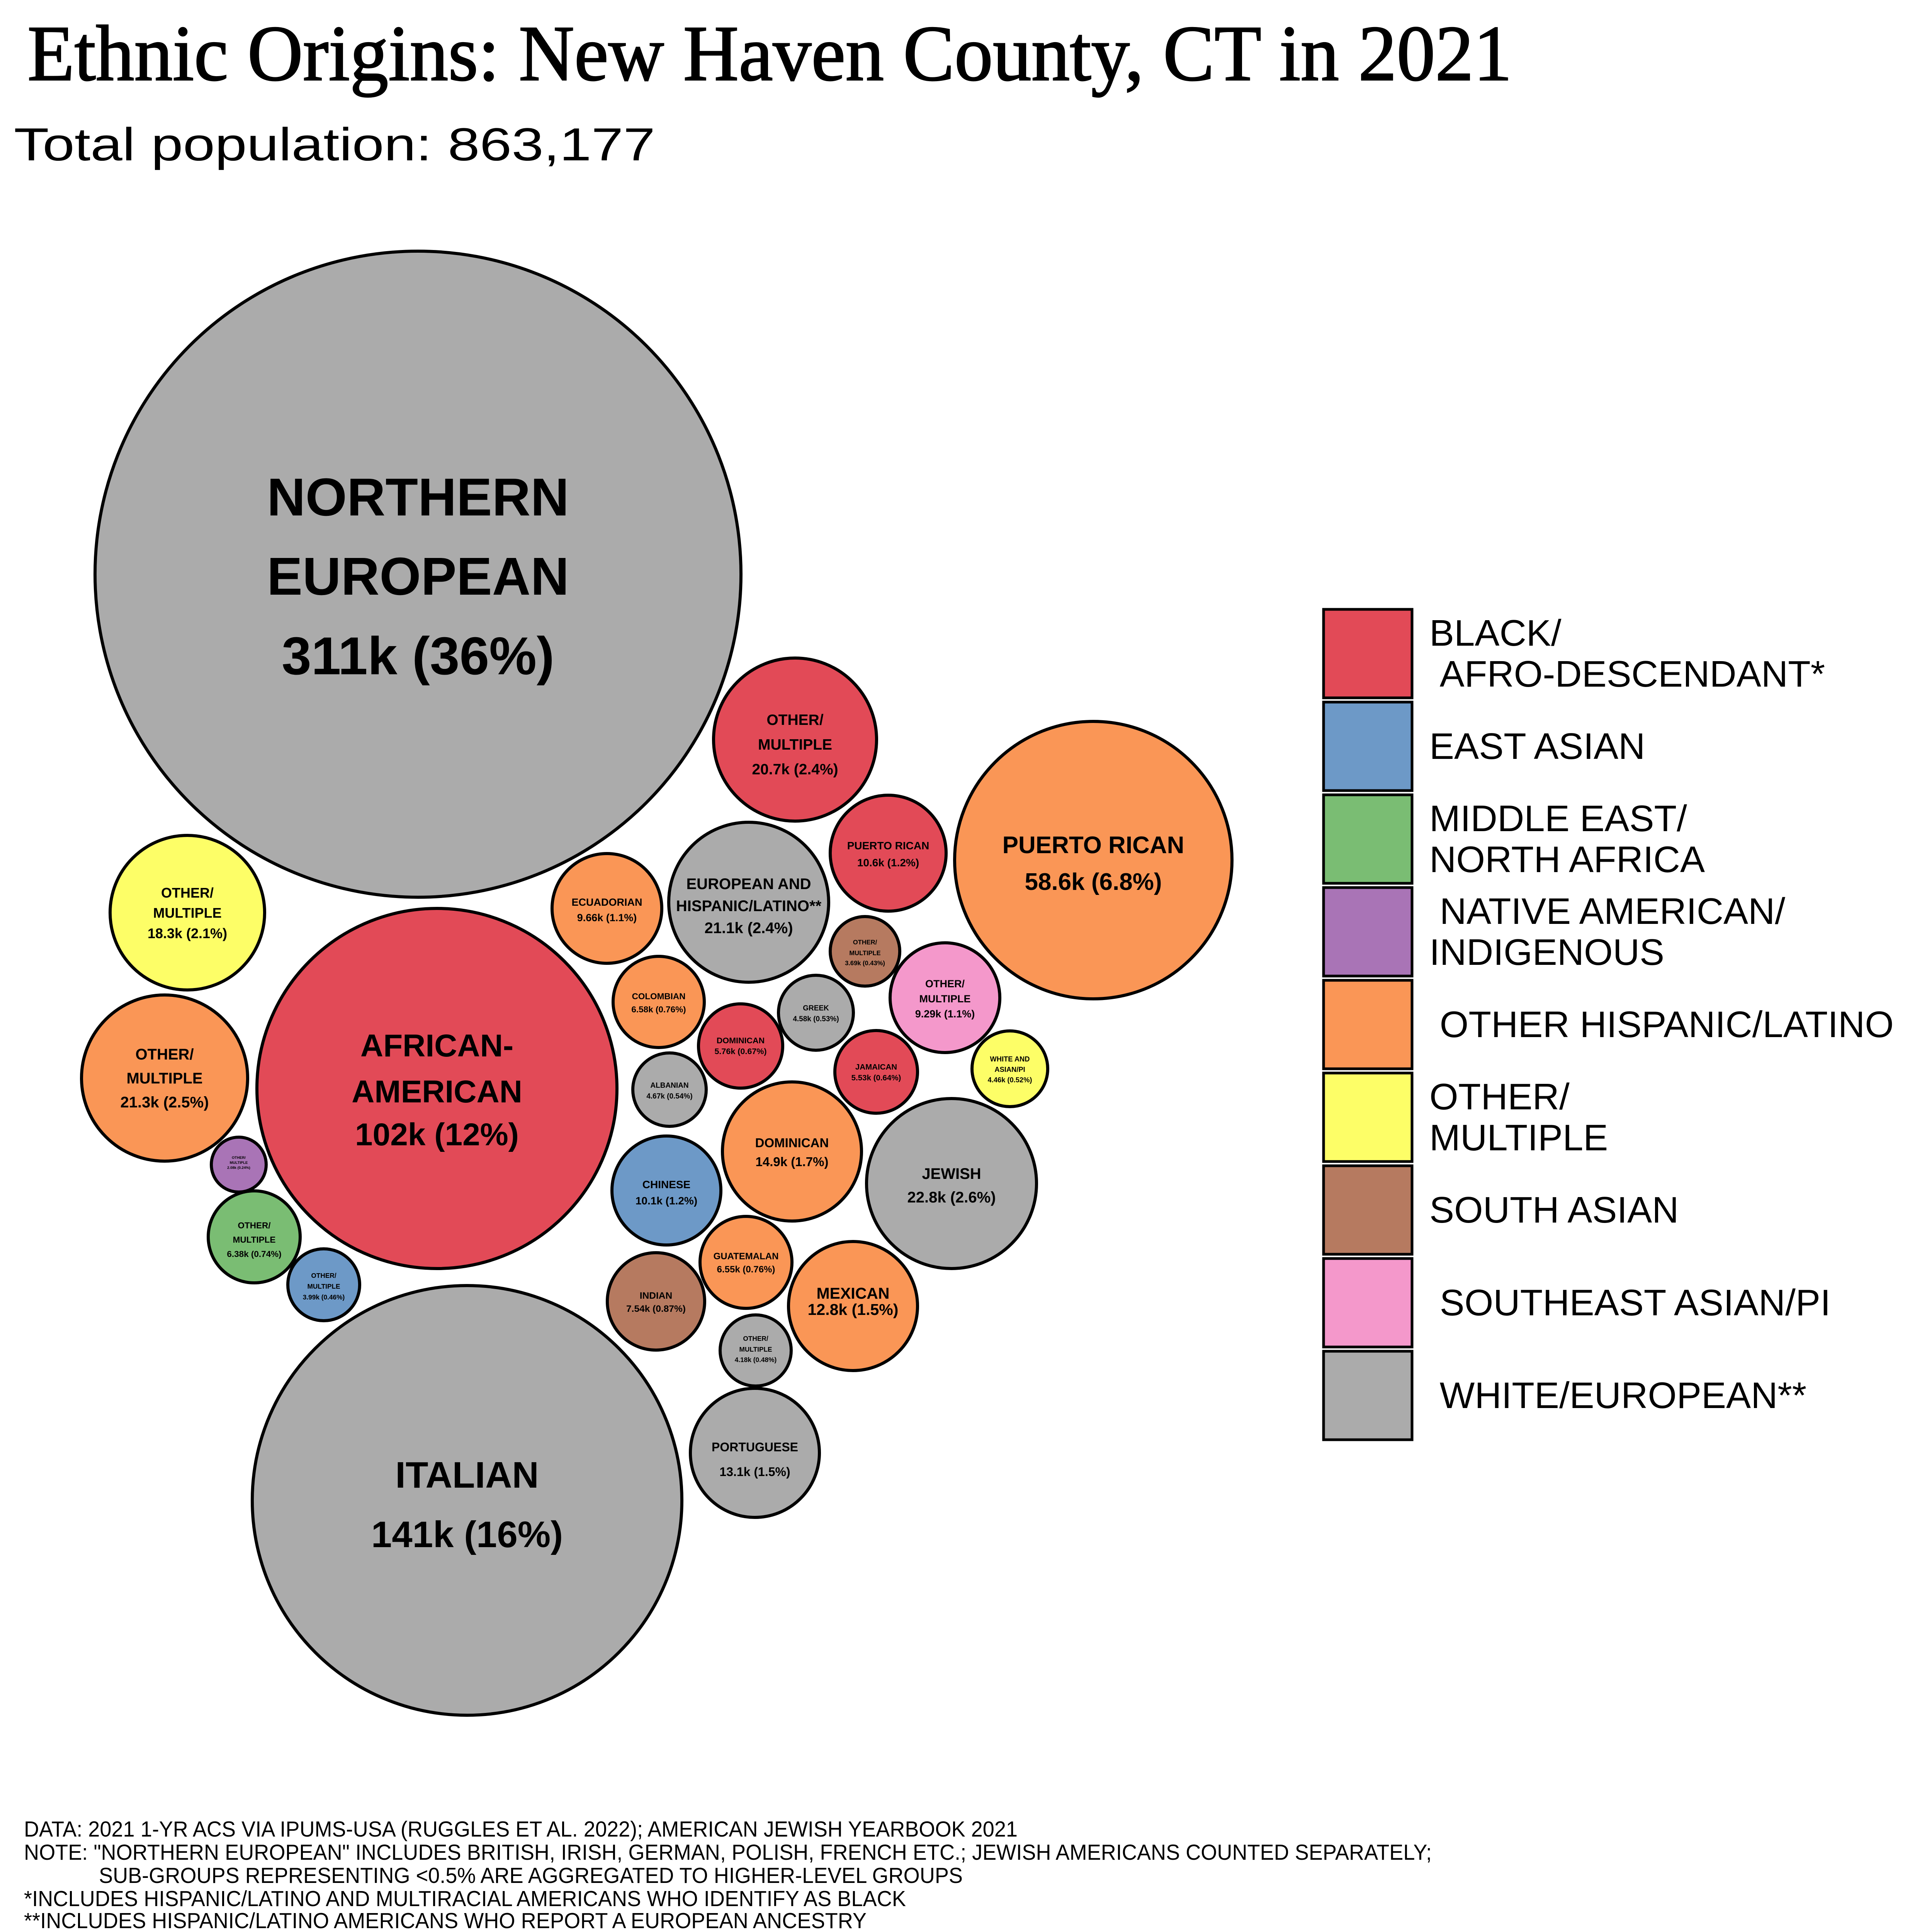  Describe the element at coordinates (952, 1198) in the screenshot. I see `svg-text: 22.8k (2.6%)` at that location.